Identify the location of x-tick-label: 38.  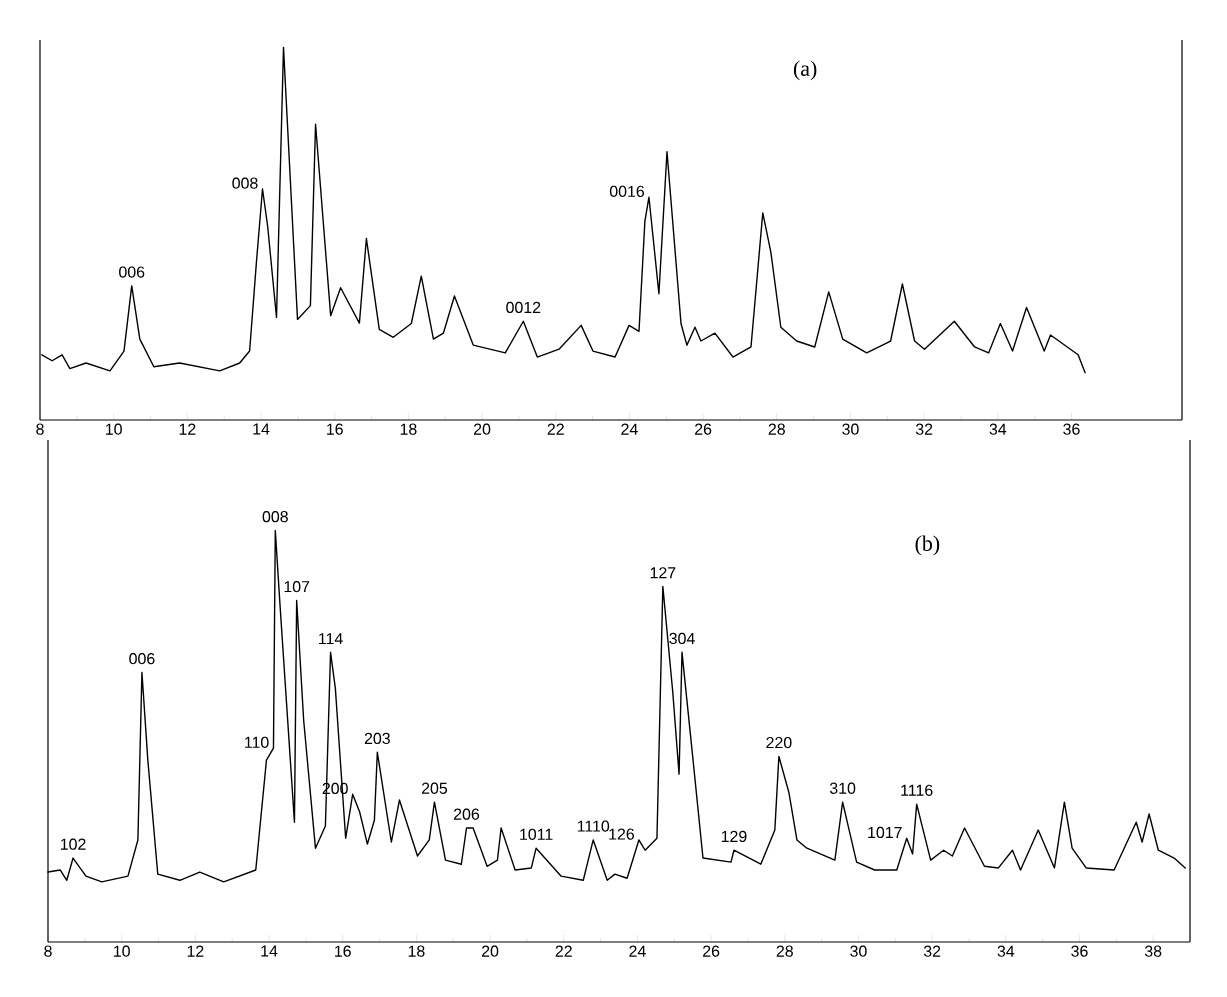
(1153, 951).